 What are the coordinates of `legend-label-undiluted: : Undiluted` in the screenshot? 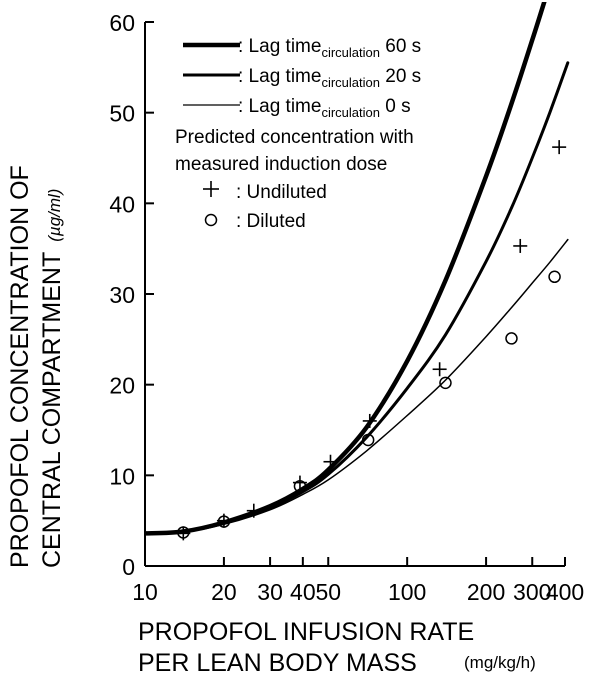 It's located at (281, 192).